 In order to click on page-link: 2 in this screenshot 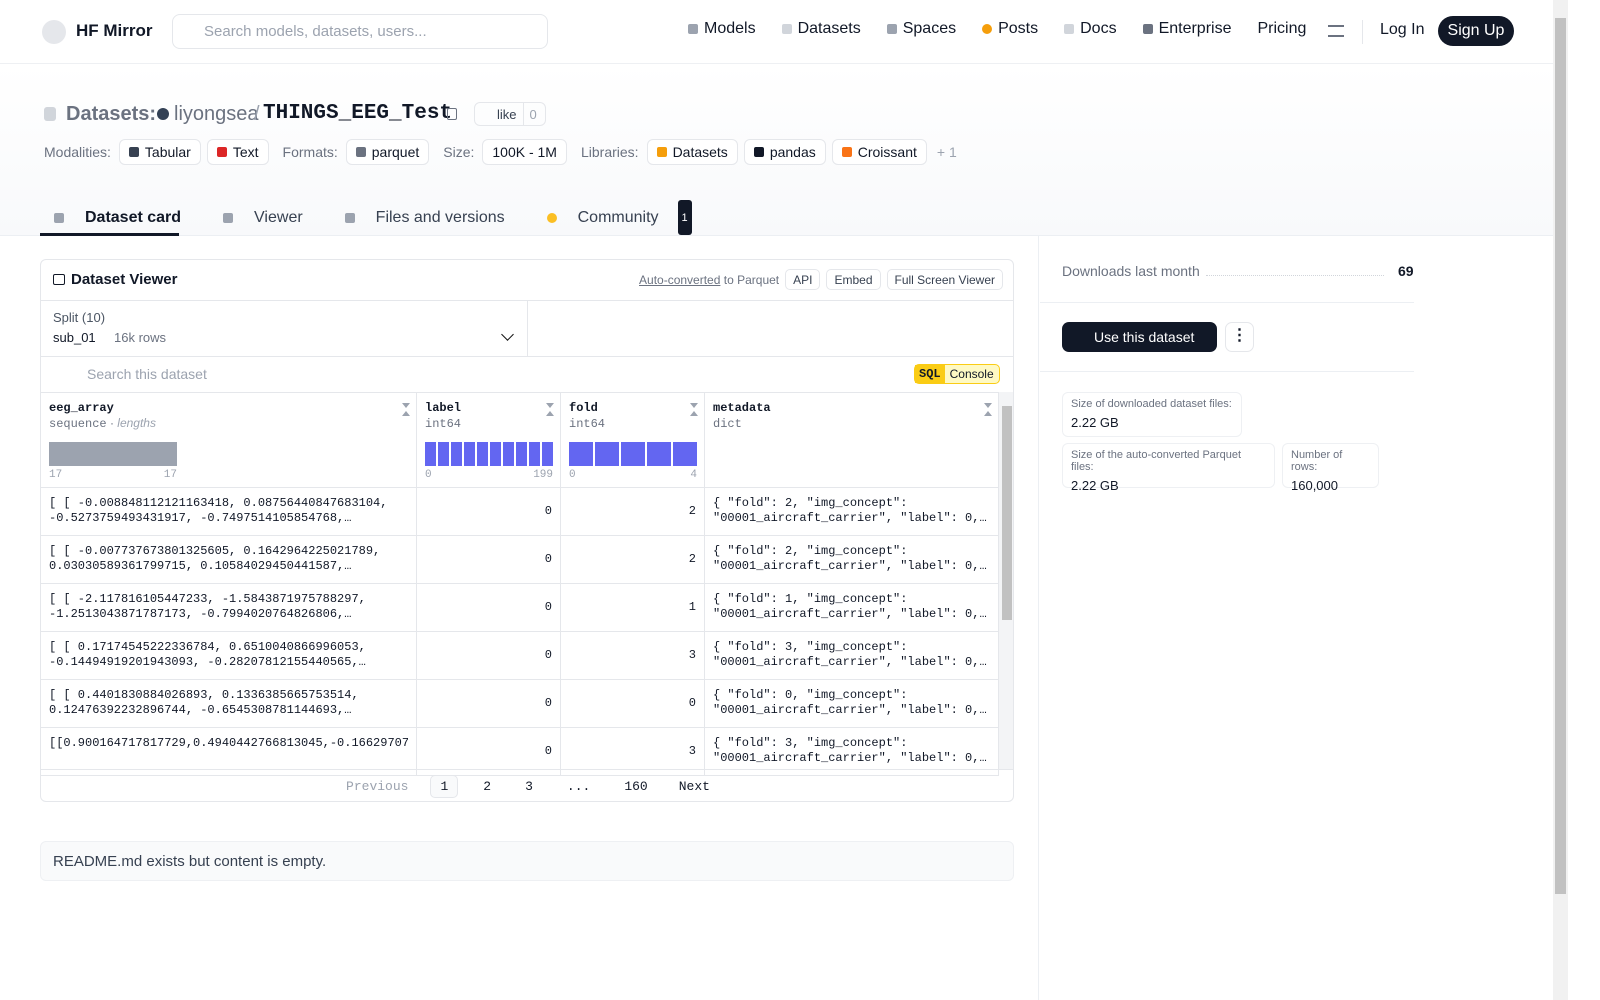, I will do `click(487, 786)`.